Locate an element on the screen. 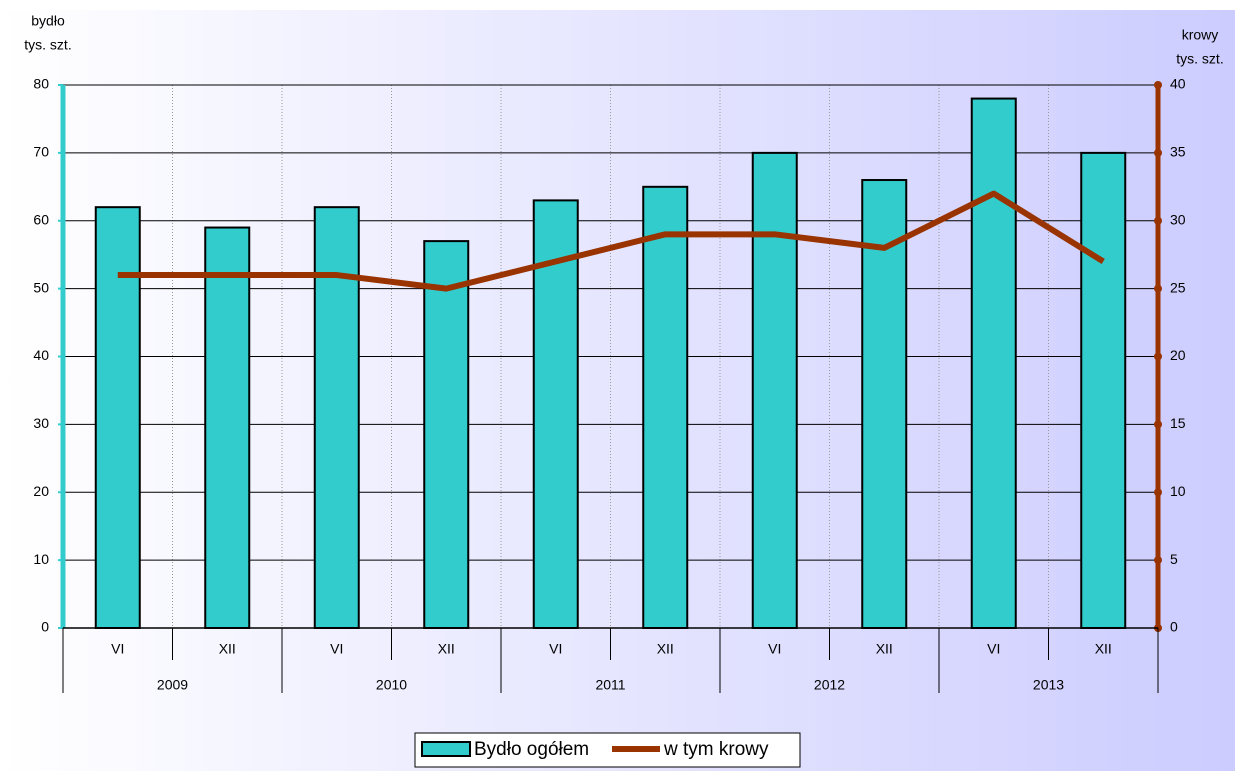 The height and width of the screenshot is (776, 1235). y2-tick-label: 15 is located at coordinates (1178, 423).